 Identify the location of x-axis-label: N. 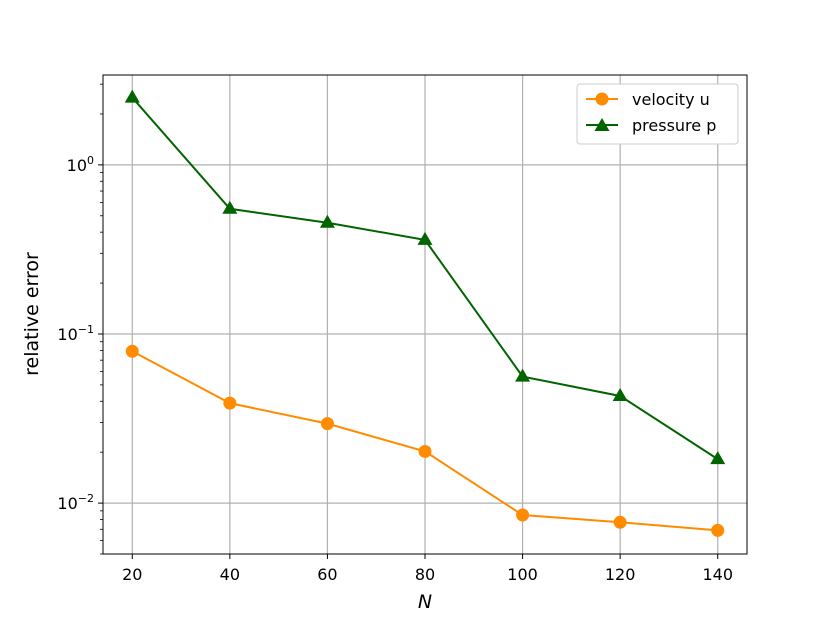
(425, 602).